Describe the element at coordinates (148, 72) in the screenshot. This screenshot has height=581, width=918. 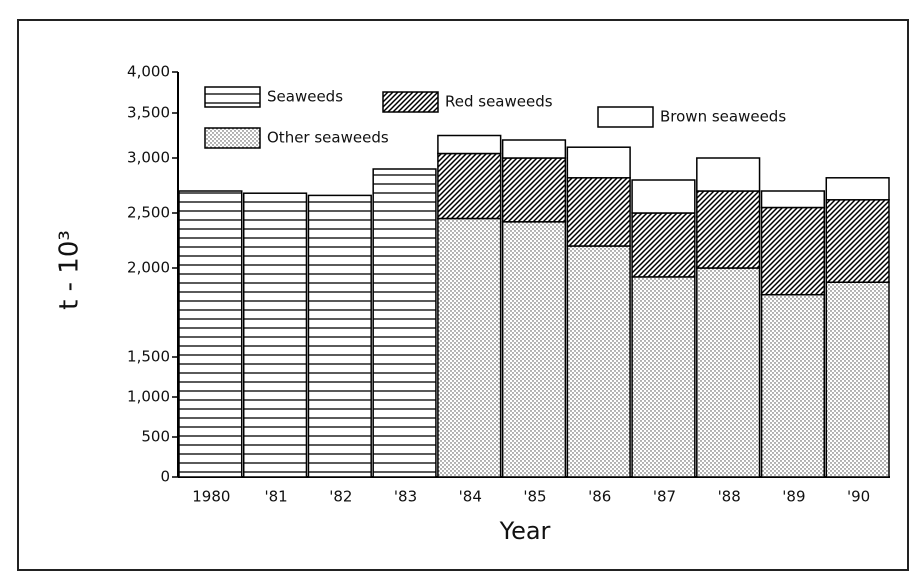
I see `y-tick-label: 4,000` at that location.